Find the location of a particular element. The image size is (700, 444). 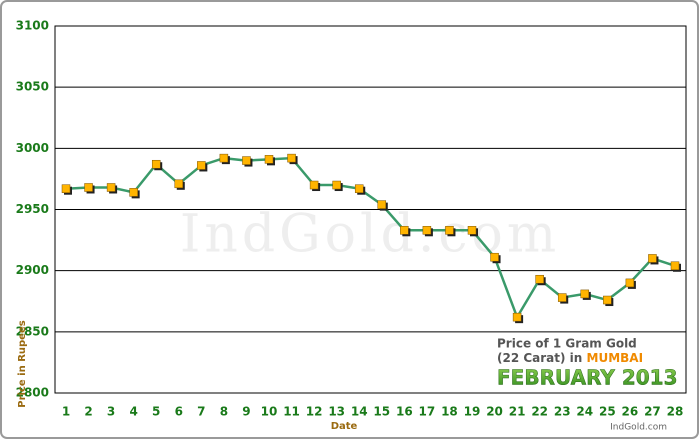

y-axis-label: Price in Rupees is located at coordinates (22, 363).